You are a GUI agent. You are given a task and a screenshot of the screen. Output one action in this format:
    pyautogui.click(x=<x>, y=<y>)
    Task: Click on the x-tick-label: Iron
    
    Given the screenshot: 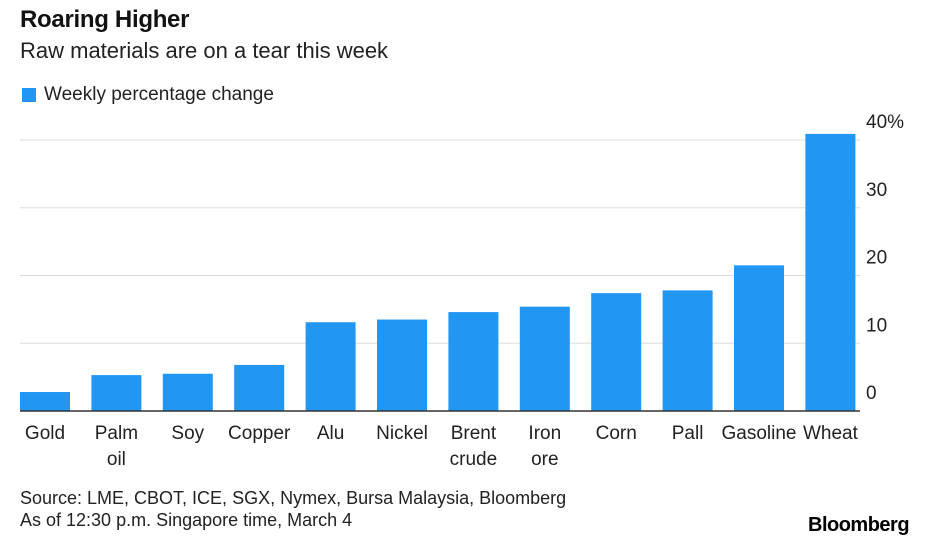 What is the action you would take?
    pyautogui.click(x=544, y=433)
    